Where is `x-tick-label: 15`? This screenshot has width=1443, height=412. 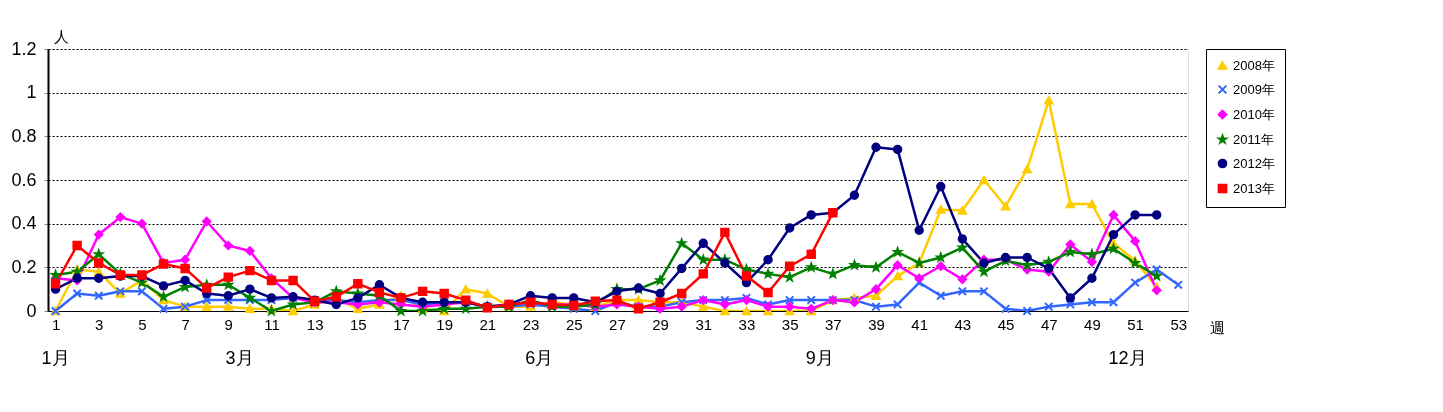
x-tick-label: 15 is located at coordinates (358, 324).